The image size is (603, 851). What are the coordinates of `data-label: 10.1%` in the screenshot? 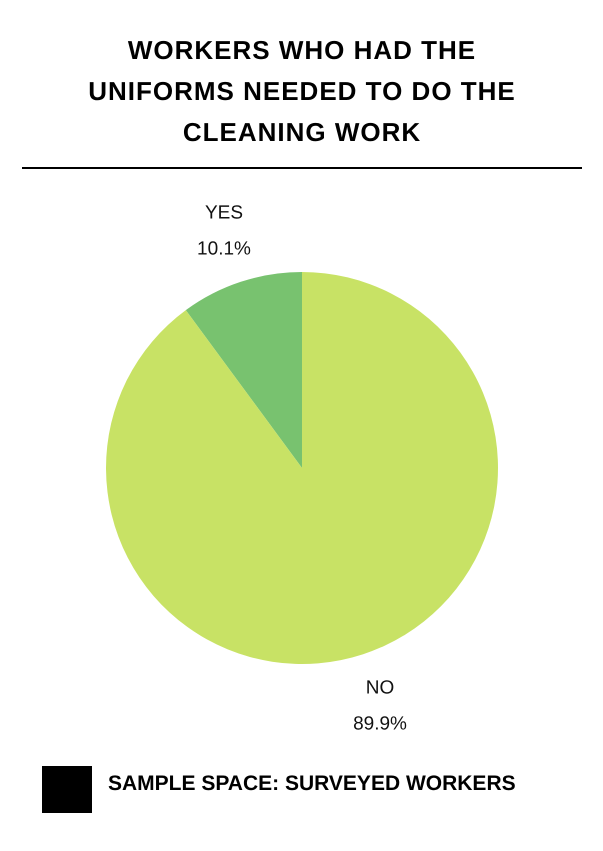 It's located at (224, 249).